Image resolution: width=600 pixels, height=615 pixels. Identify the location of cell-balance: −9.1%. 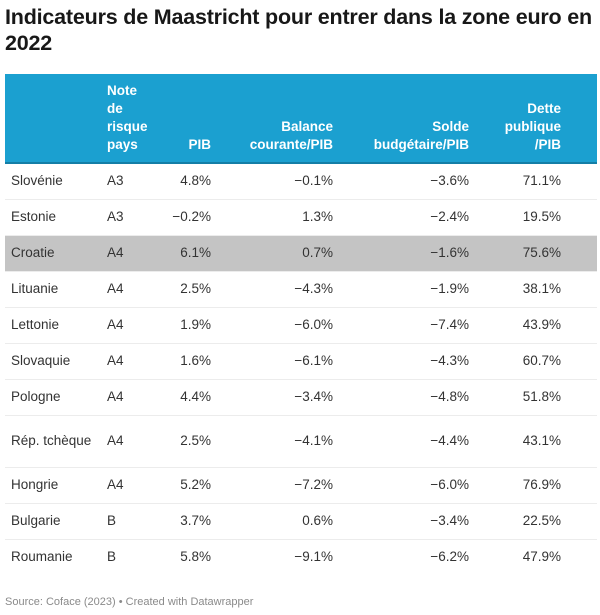
(313, 557).